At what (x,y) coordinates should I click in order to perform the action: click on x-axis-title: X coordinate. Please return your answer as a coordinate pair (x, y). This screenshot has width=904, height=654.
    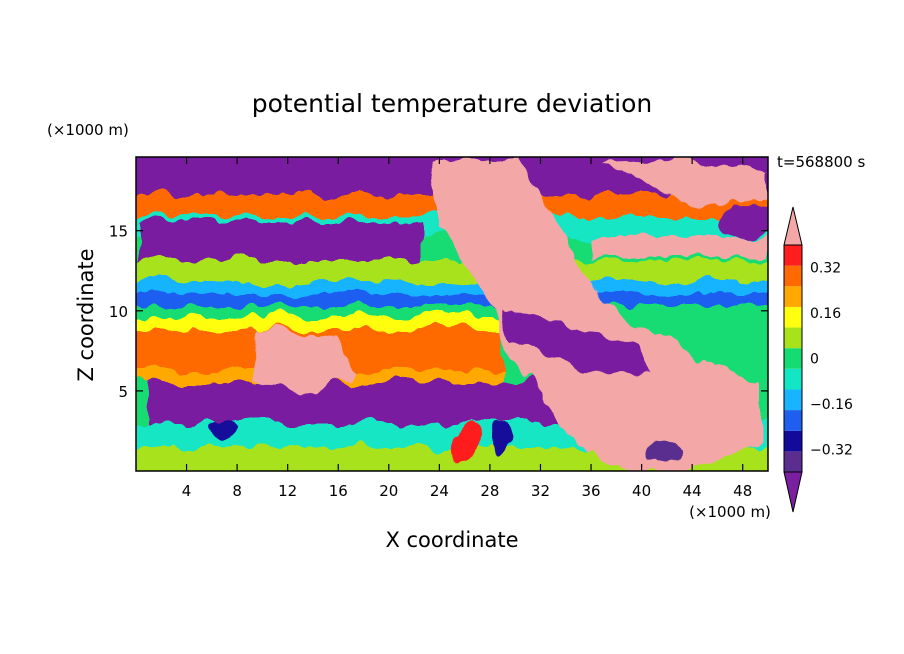
    Looking at the image, I should click on (451, 540).